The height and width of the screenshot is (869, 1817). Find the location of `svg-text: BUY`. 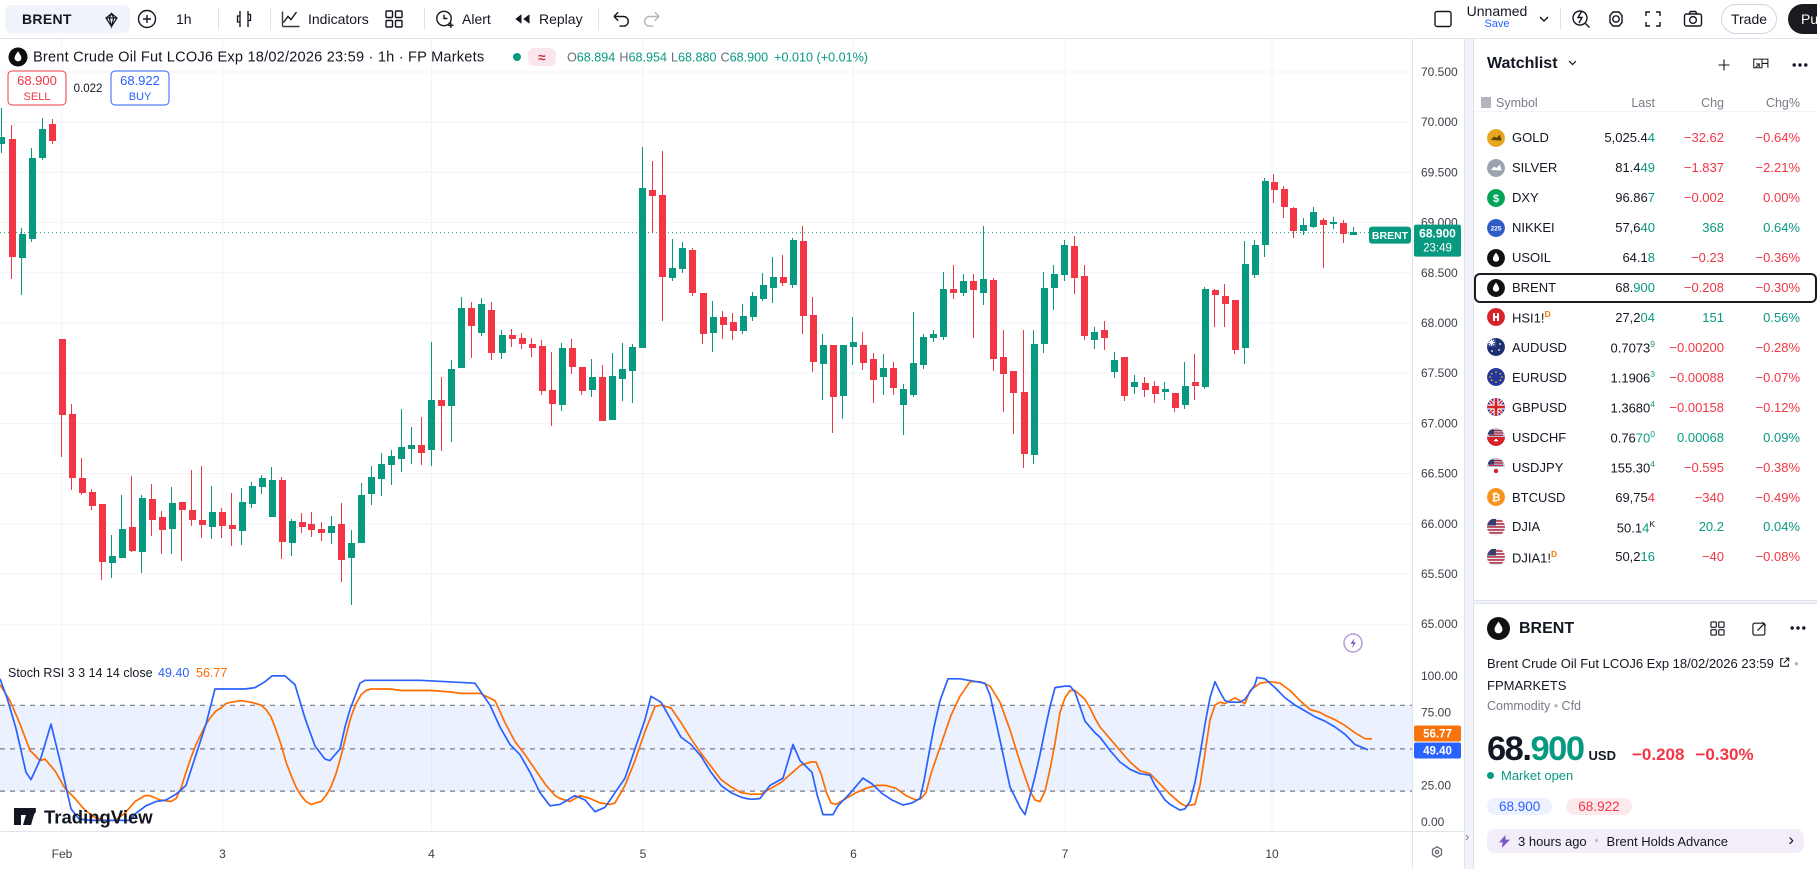

svg-text: BUY is located at coordinates (140, 97).